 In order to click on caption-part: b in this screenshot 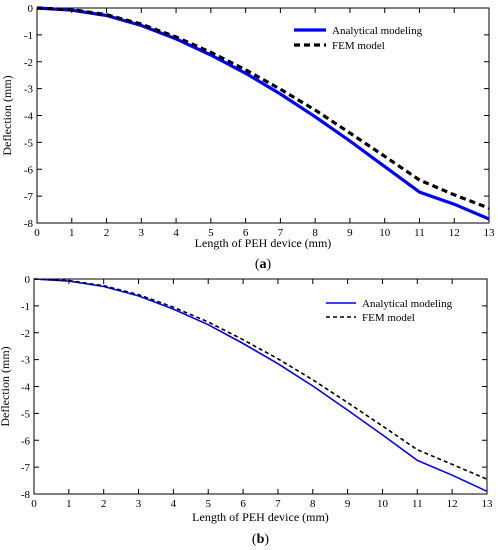, I will do `click(261, 539)`.